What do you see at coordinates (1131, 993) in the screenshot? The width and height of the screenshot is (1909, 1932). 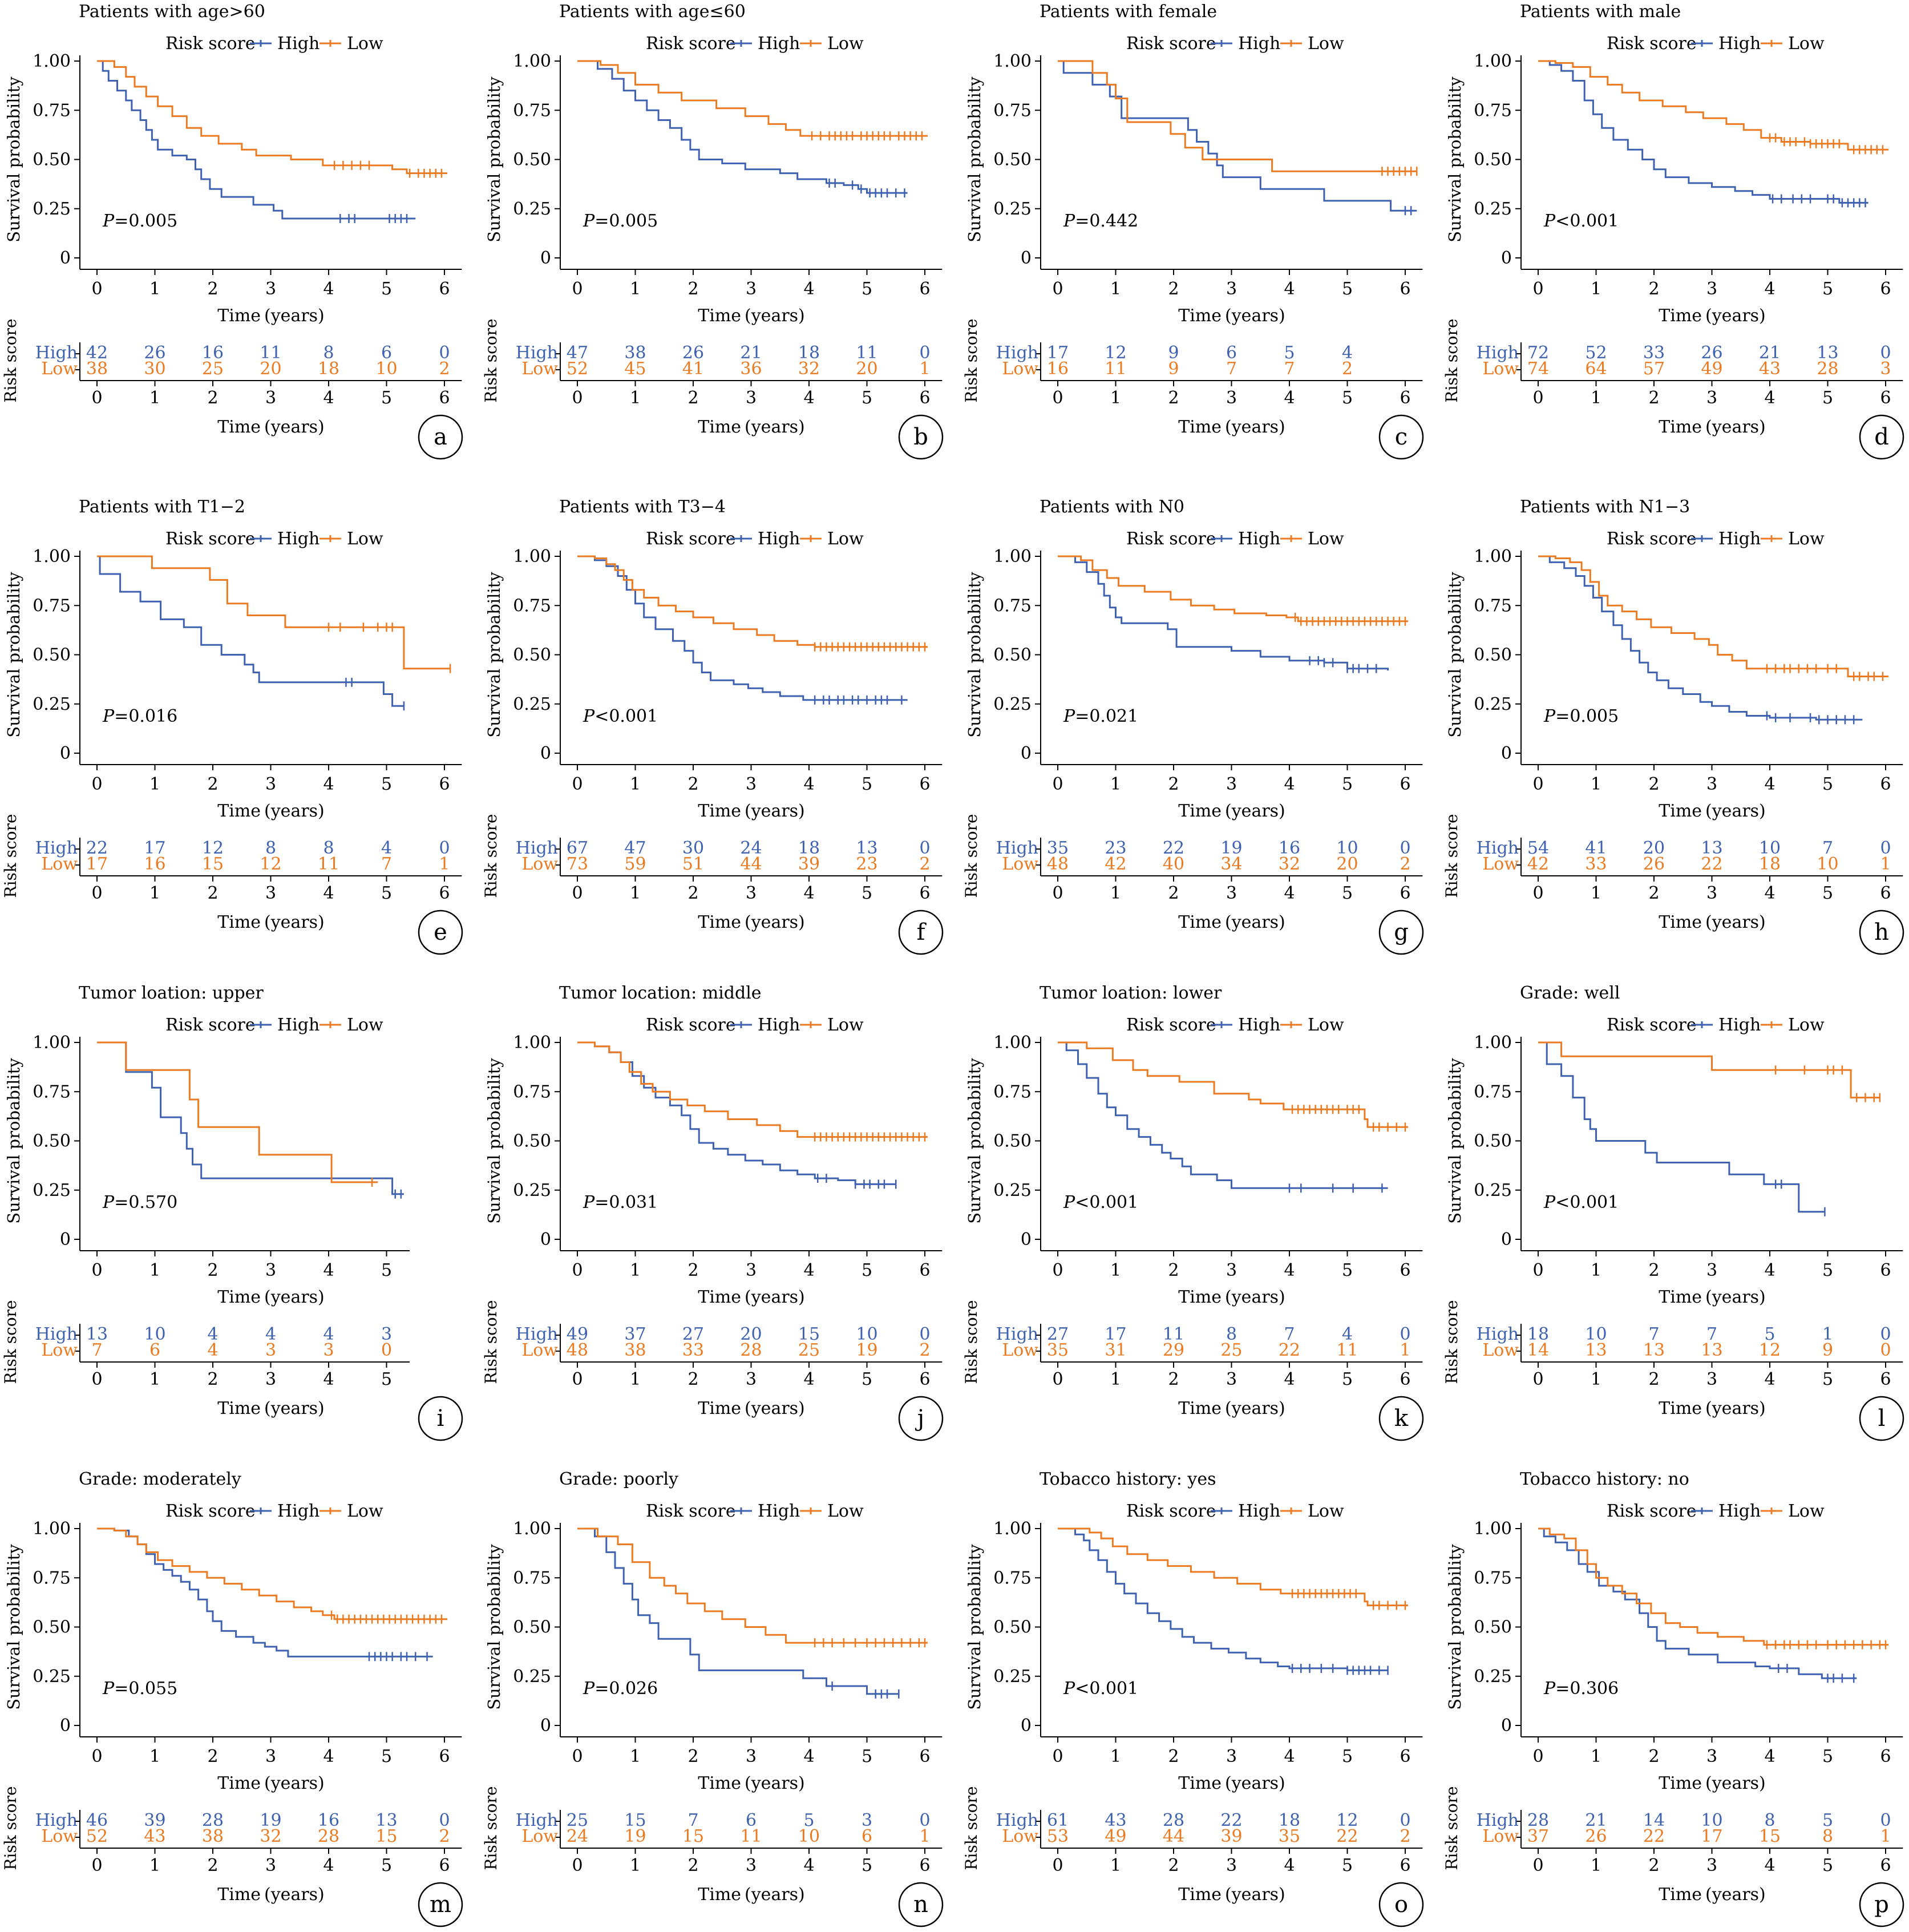 I see `panel-title: Tumor loation: lower` at bounding box center [1131, 993].